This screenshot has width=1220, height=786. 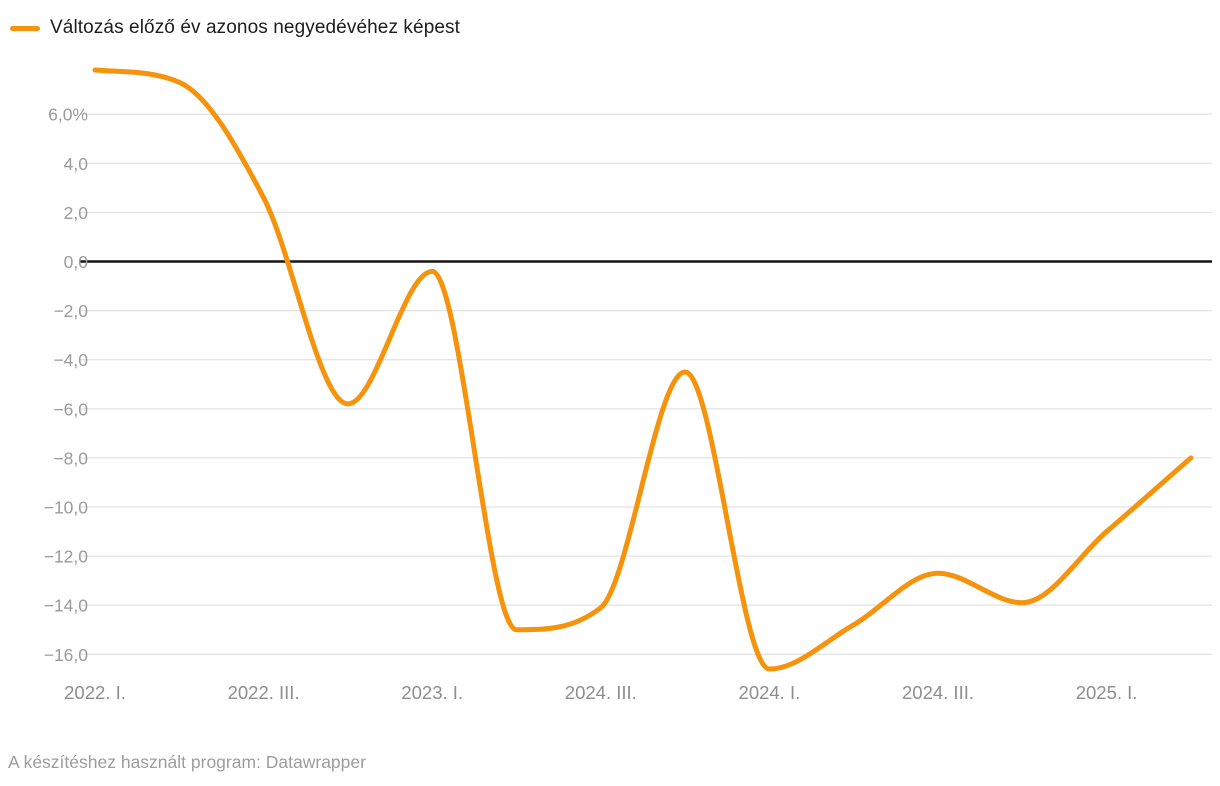 I want to click on legend-line-swatch-icon, so click(x=25, y=28).